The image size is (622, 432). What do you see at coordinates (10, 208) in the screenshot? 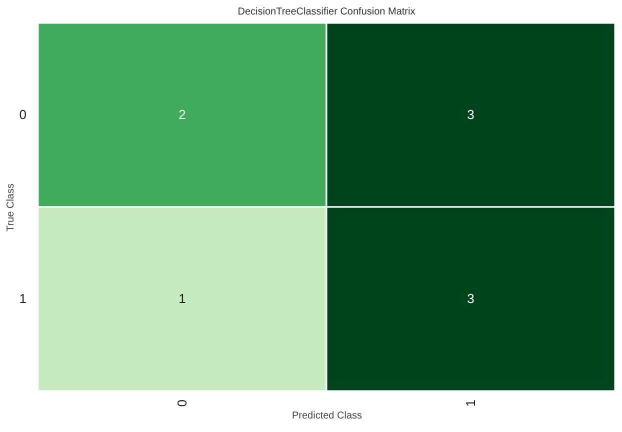
I see `y-axis-title: True Class` at bounding box center [10, 208].